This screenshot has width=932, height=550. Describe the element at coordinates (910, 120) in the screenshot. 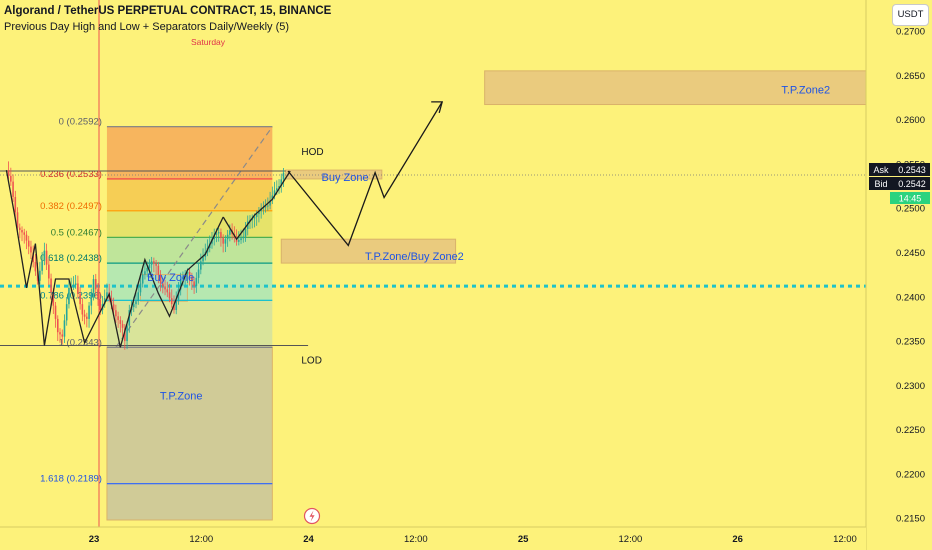

I see `price-tick-label: 0.2600` at that location.